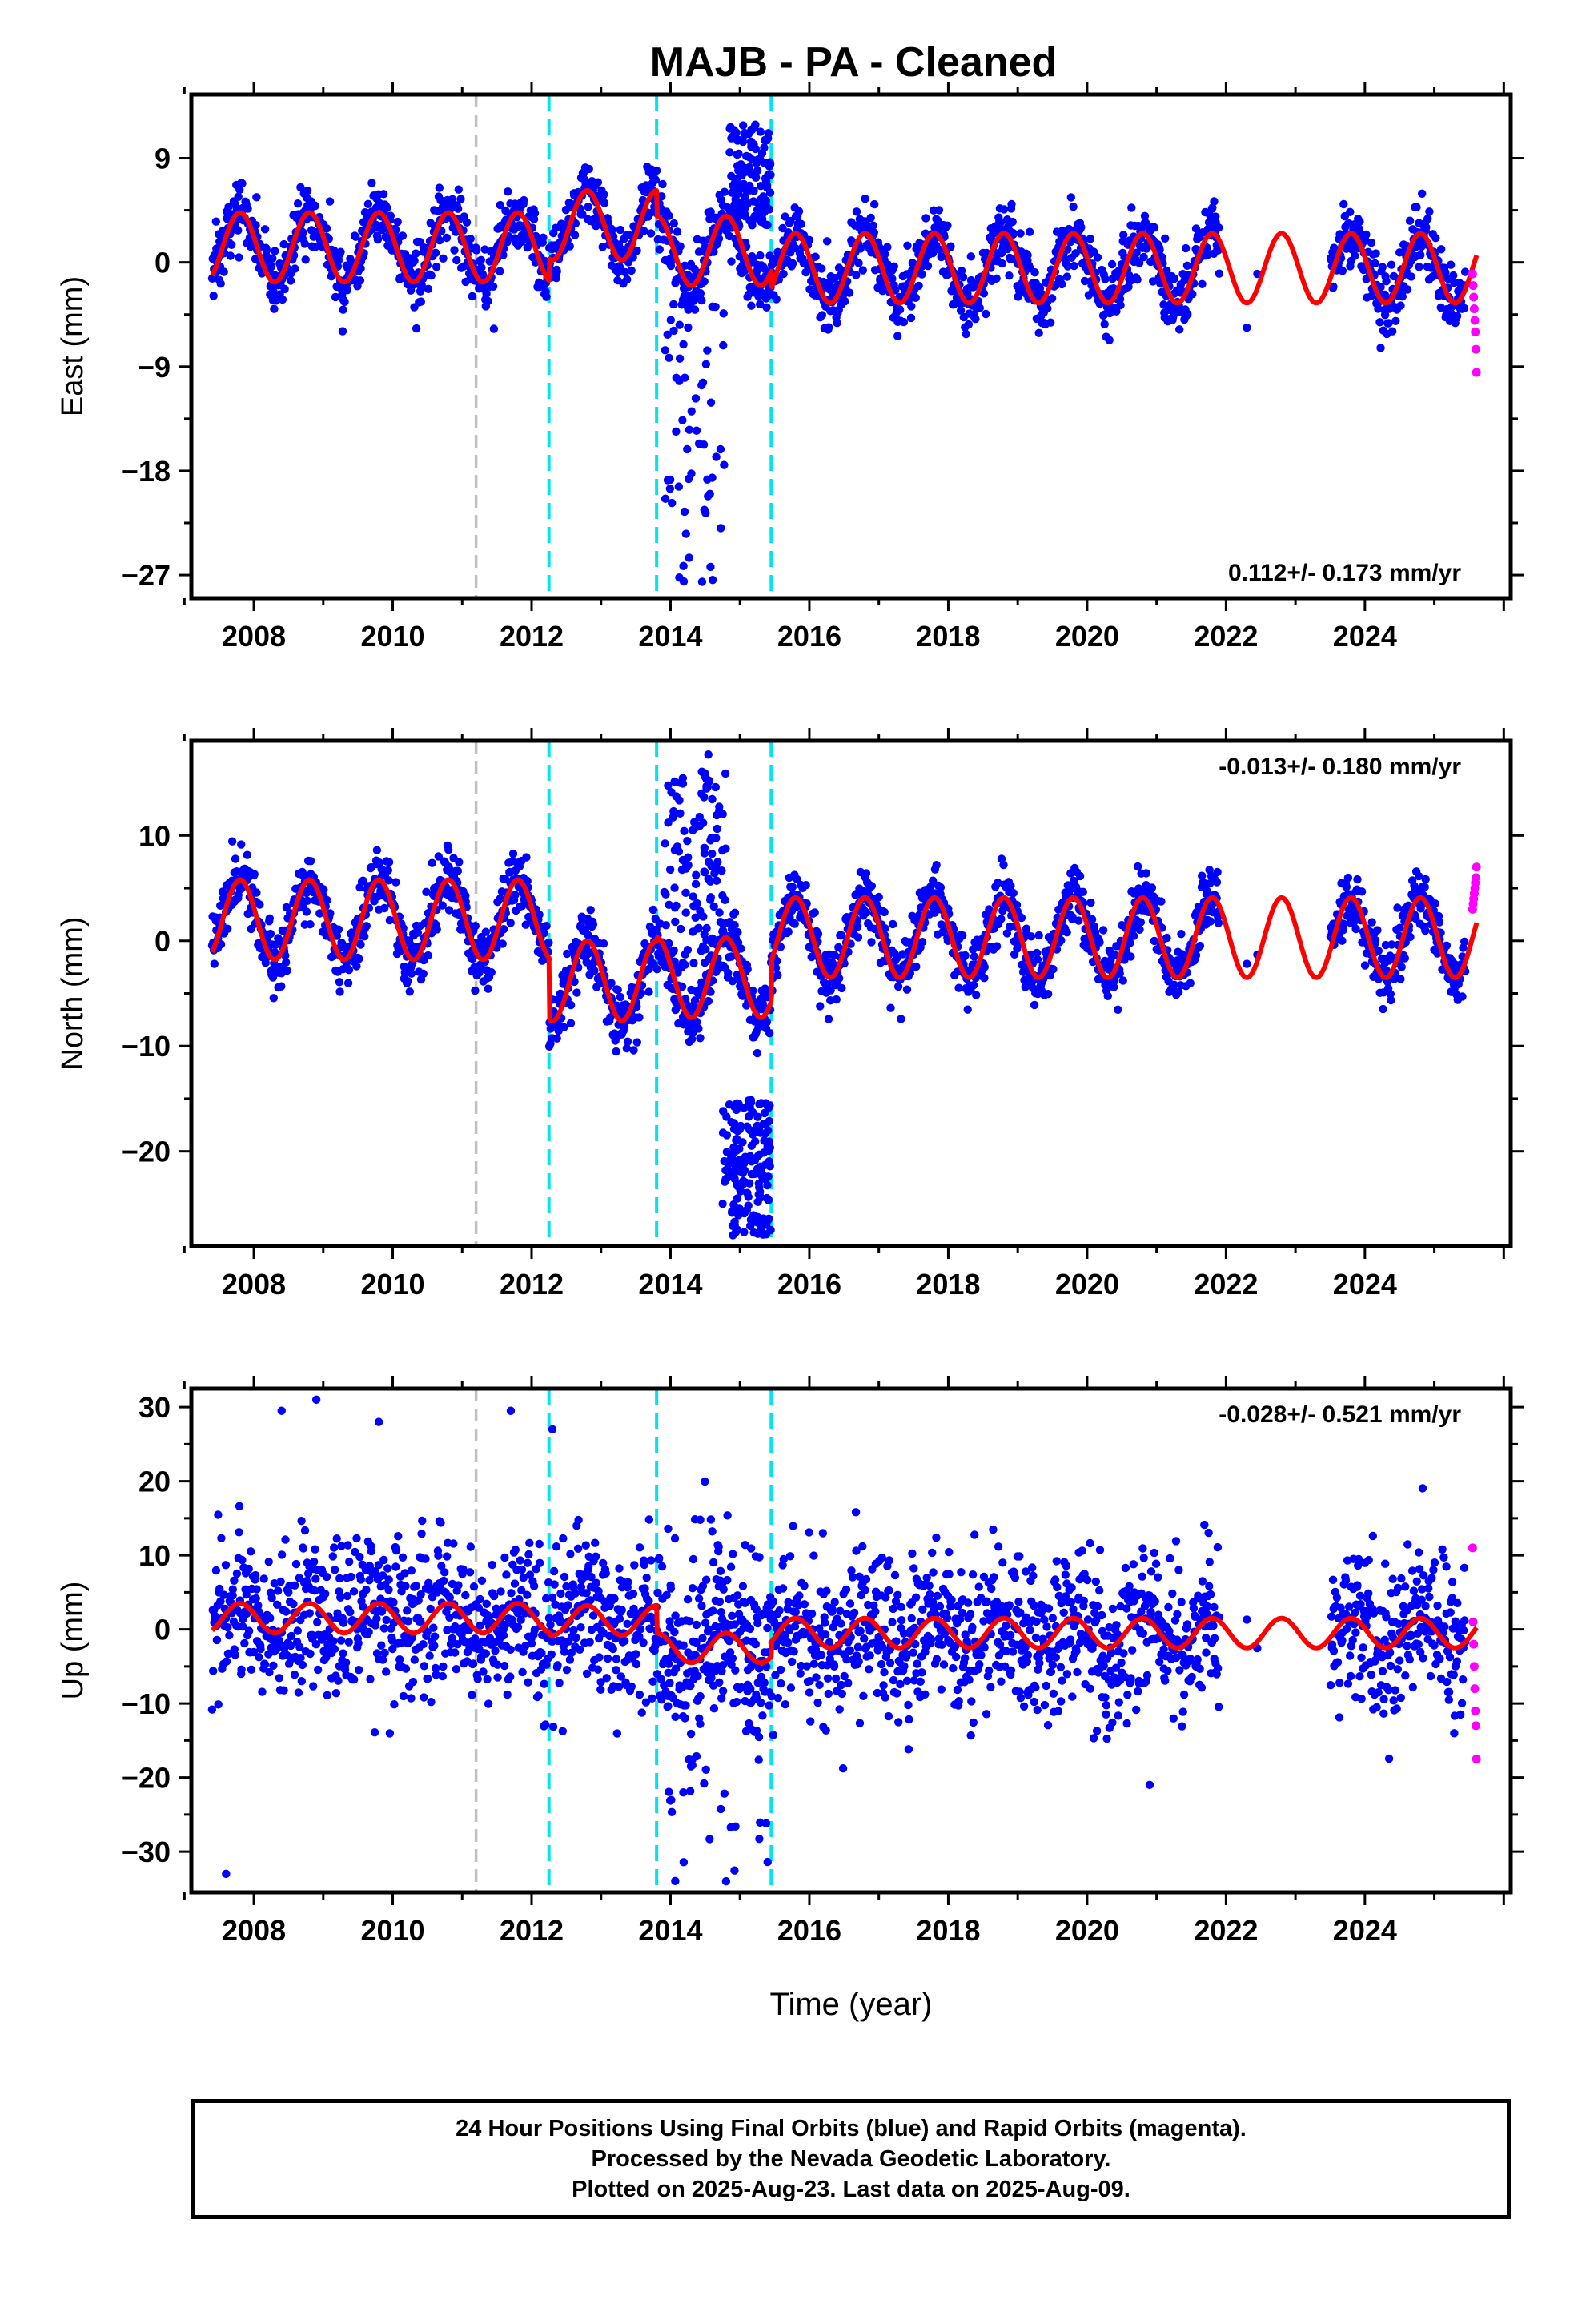 The image size is (1582, 2324). Describe the element at coordinates (1226, 636) in the screenshot. I see `x-tick-label: 2022` at that location.